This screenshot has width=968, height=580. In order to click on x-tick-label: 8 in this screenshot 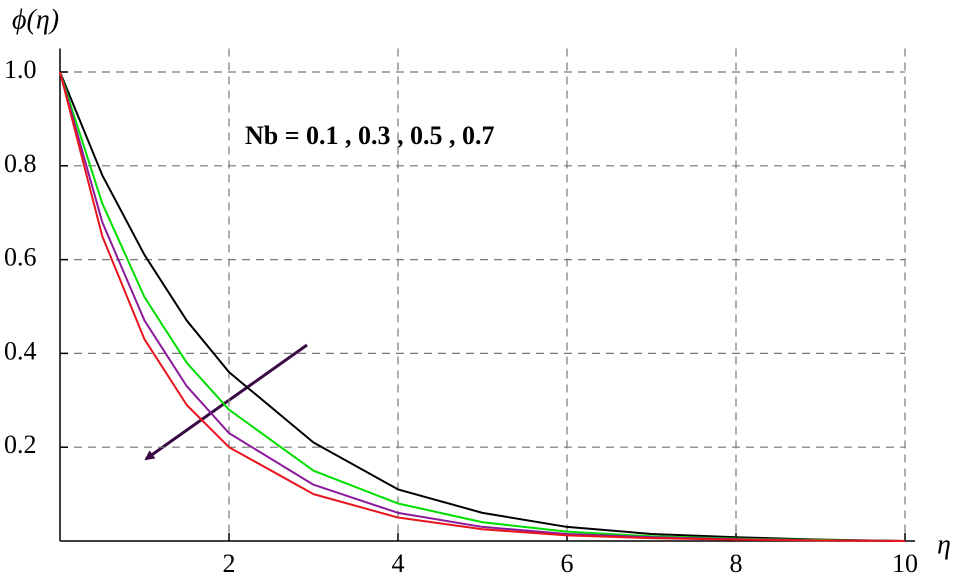, I will do `click(736, 563)`.